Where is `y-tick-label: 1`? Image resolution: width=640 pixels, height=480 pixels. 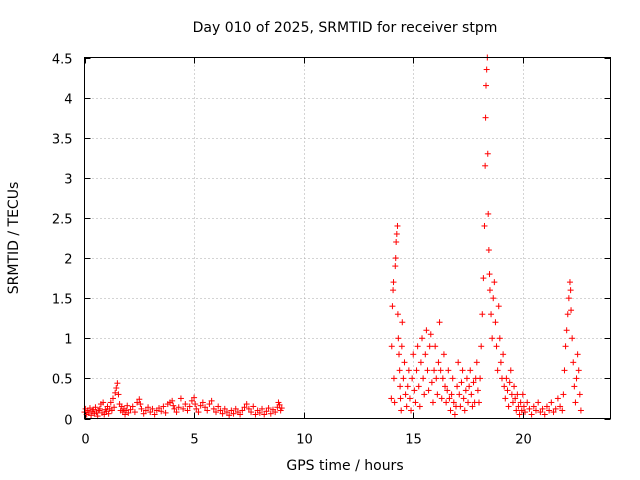
y-tick-label: 1 is located at coordinates (68, 340).